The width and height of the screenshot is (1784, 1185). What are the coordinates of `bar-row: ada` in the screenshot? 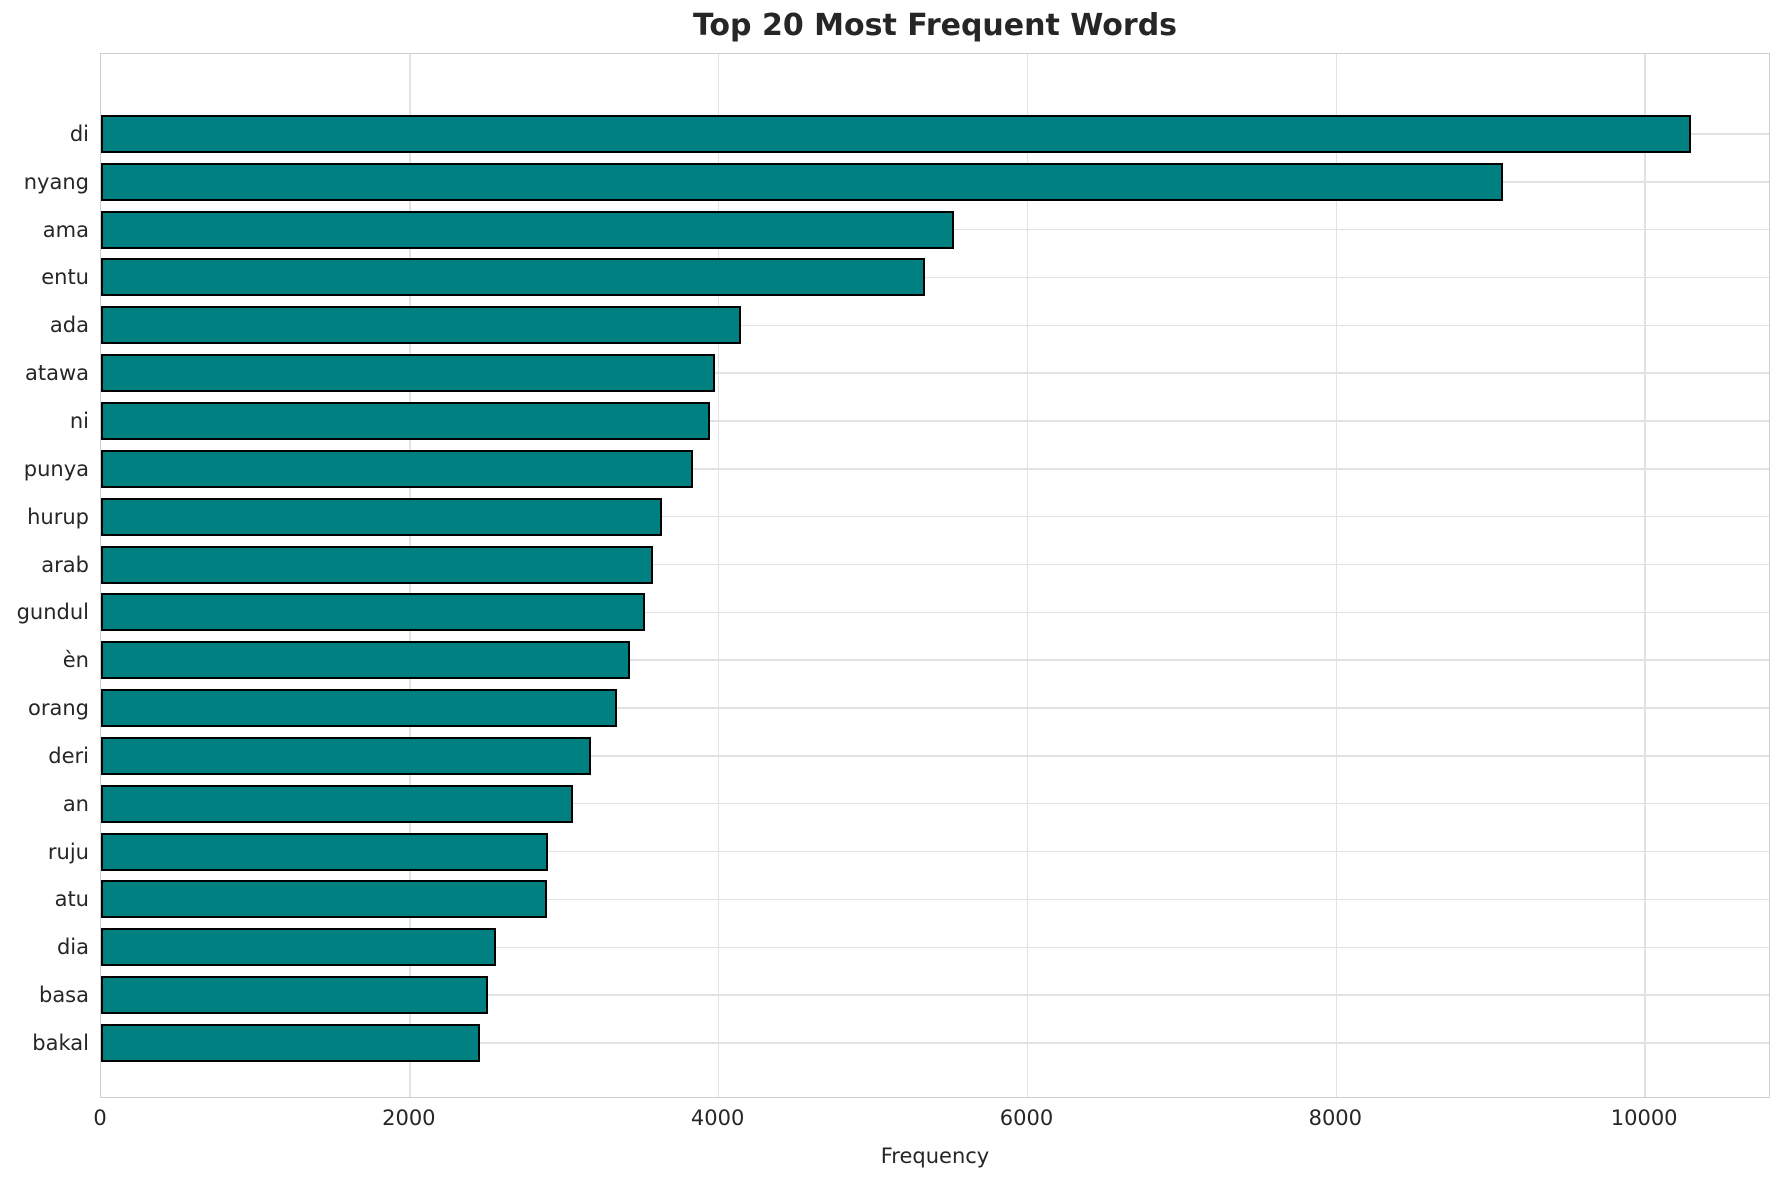 It's located at (909, 325).